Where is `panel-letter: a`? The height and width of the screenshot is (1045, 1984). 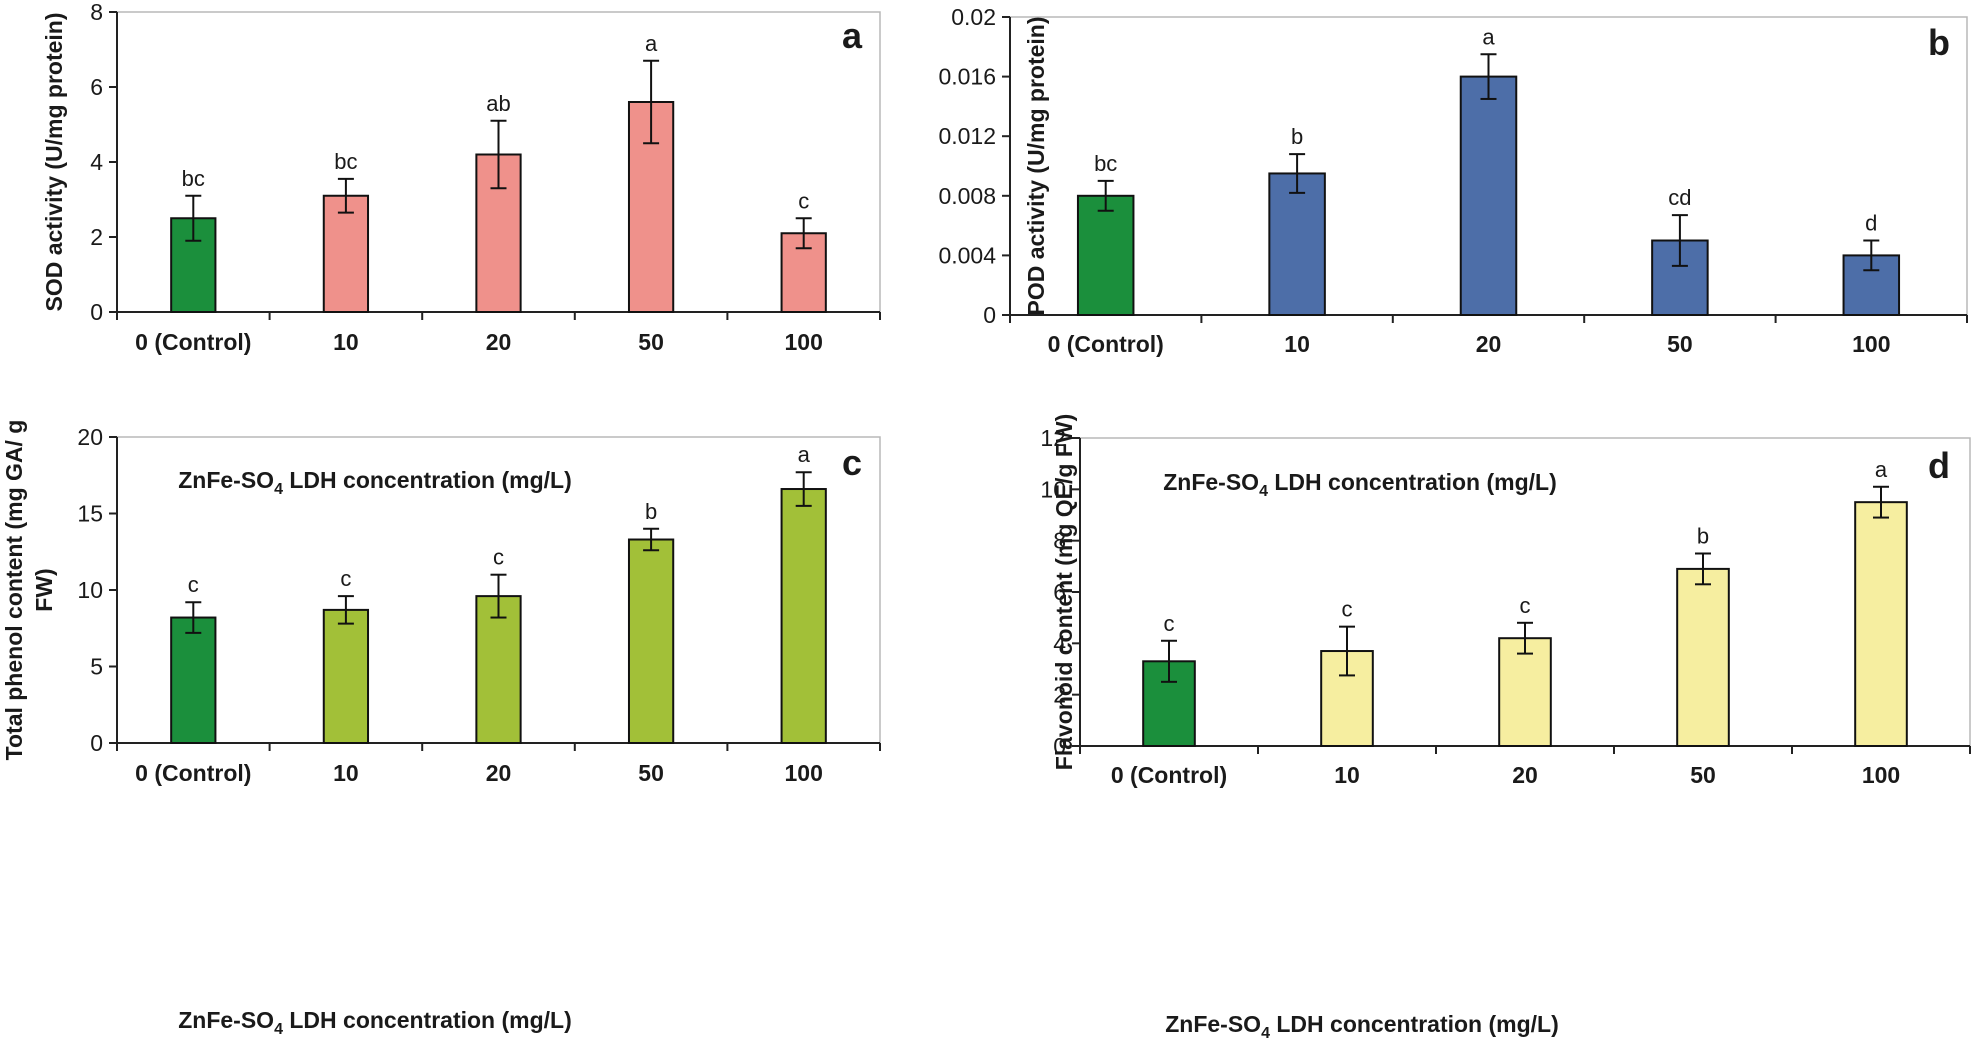
panel-letter: a is located at coordinates (852, 35).